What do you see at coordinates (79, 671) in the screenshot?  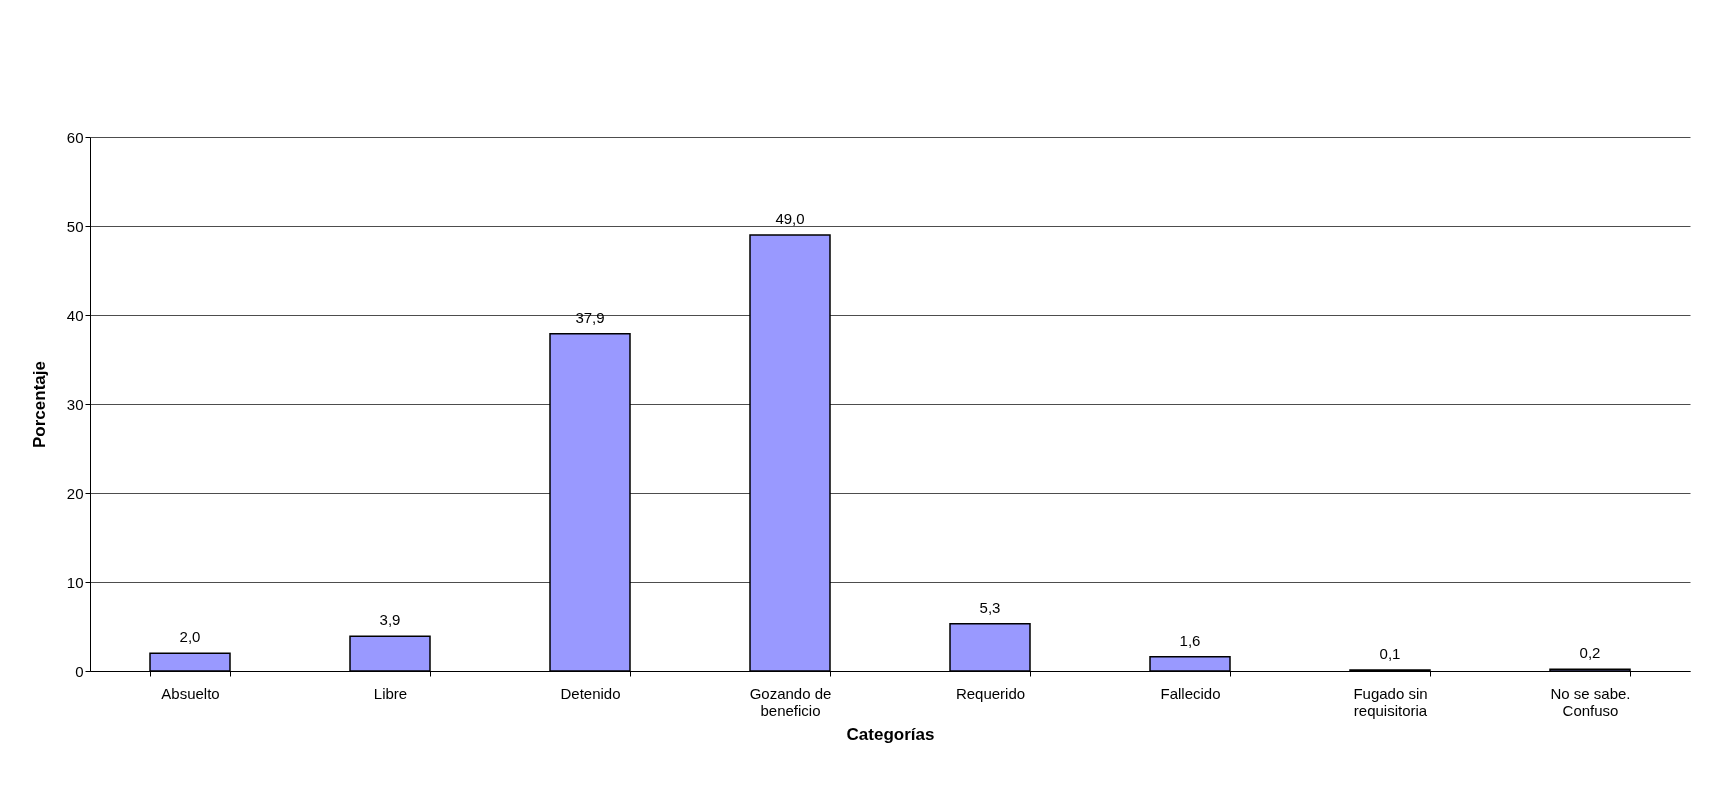 I see `y-tick-label: 0` at bounding box center [79, 671].